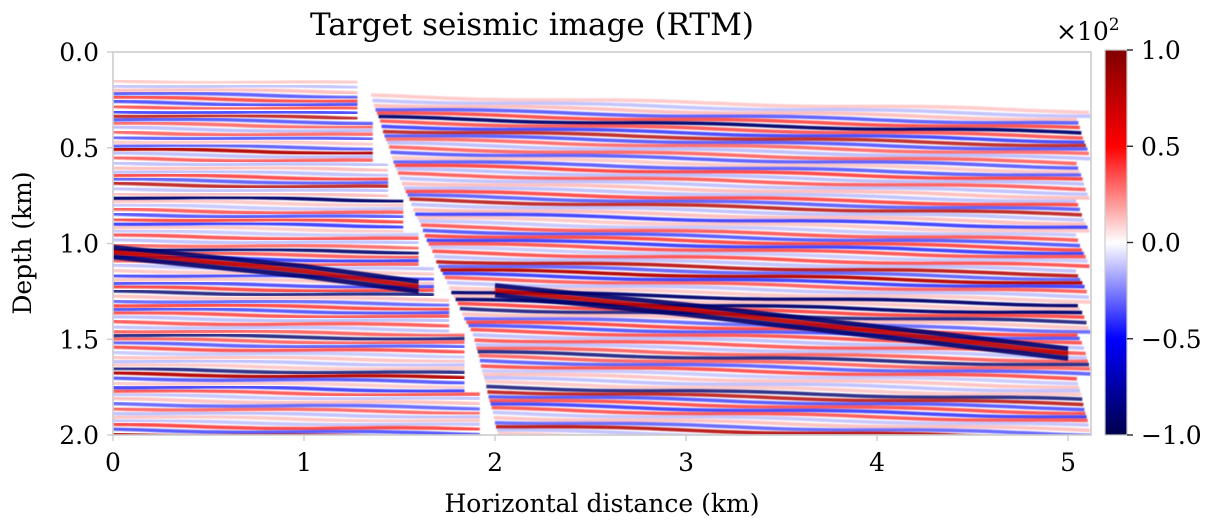 The image size is (1221, 530). What do you see at coordinates (877, 462) in the screenshot?
I see `x-tick-label: 4` at bounding box center [877, 462].